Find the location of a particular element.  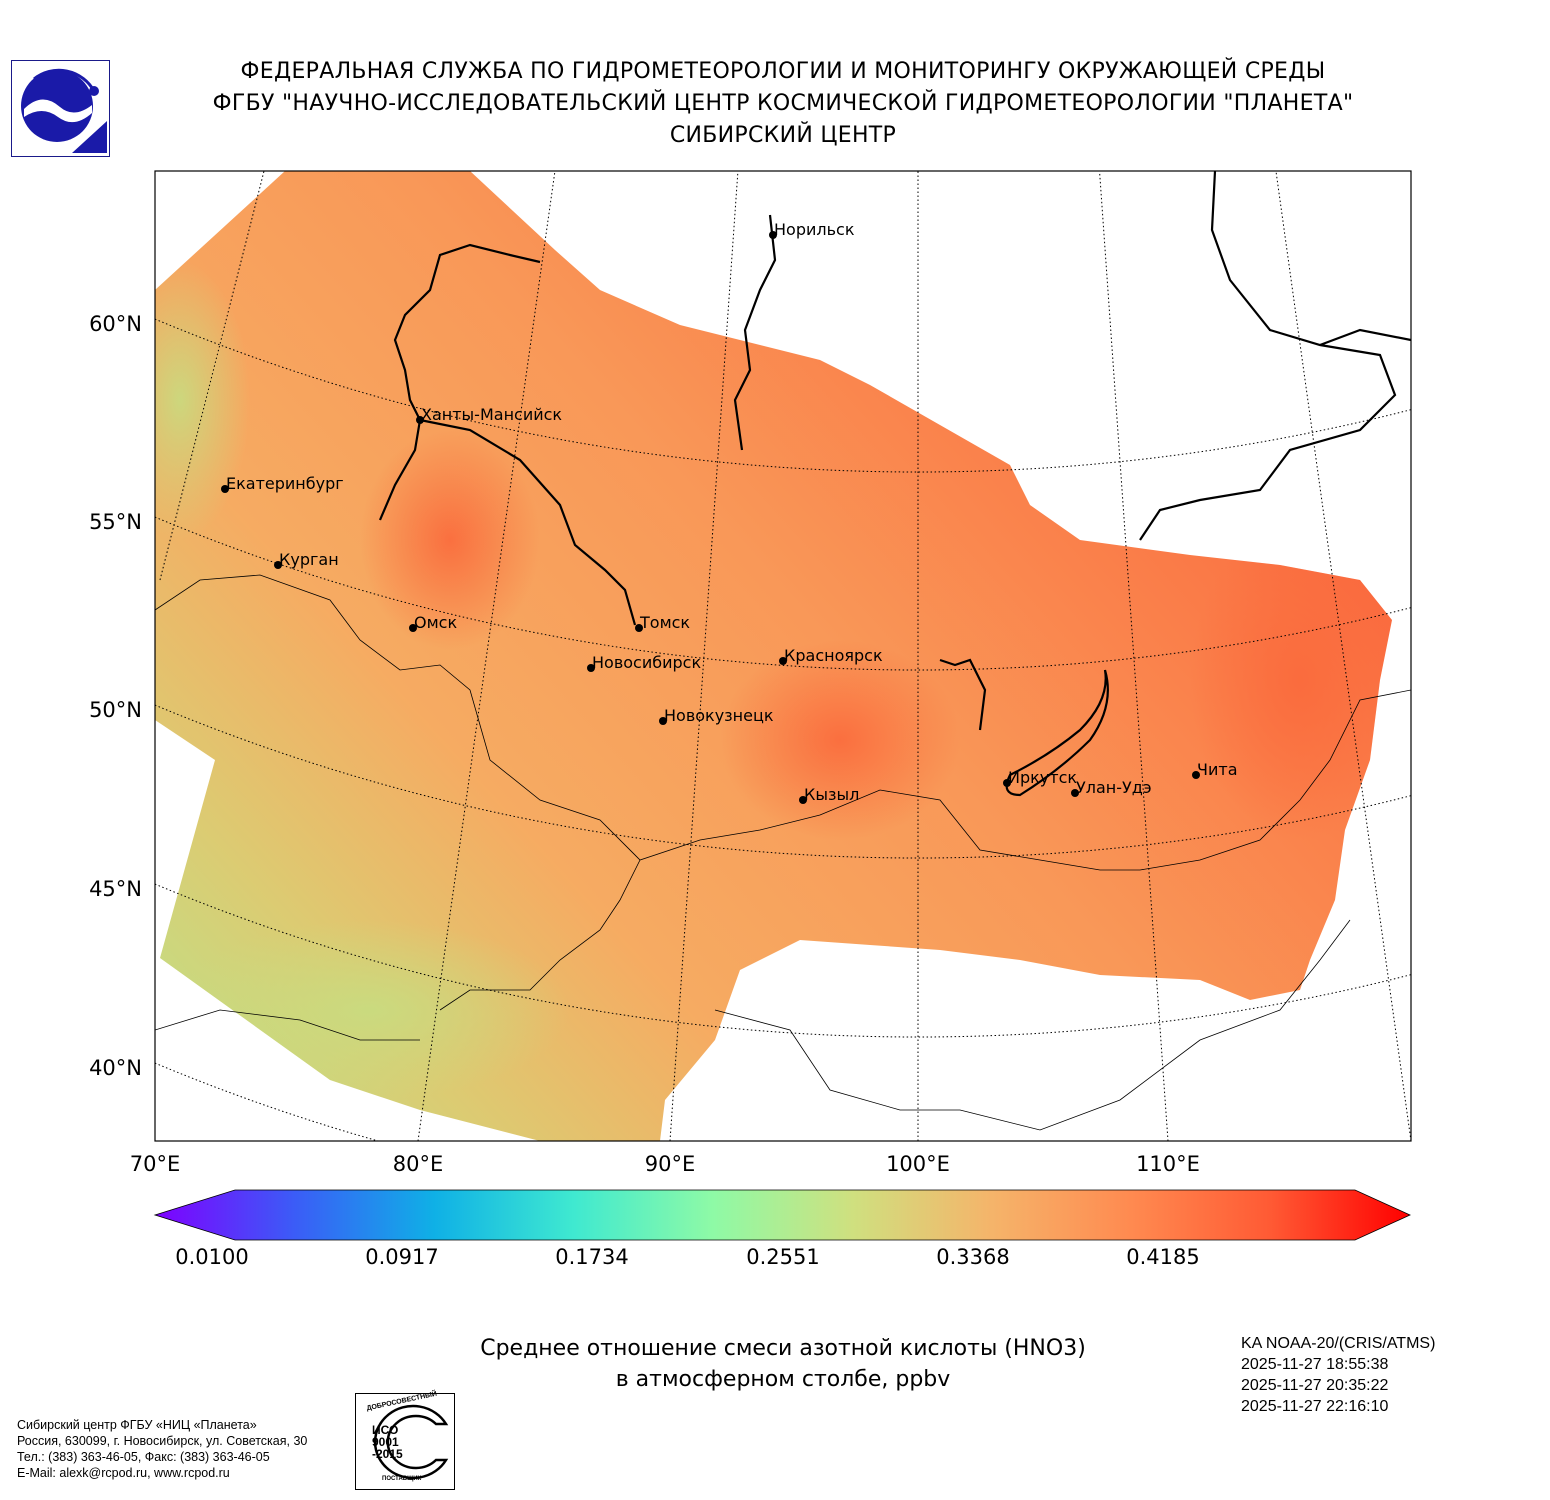

colorbar-tick-3: 0.2551 is located at coordinates (783, 1257).